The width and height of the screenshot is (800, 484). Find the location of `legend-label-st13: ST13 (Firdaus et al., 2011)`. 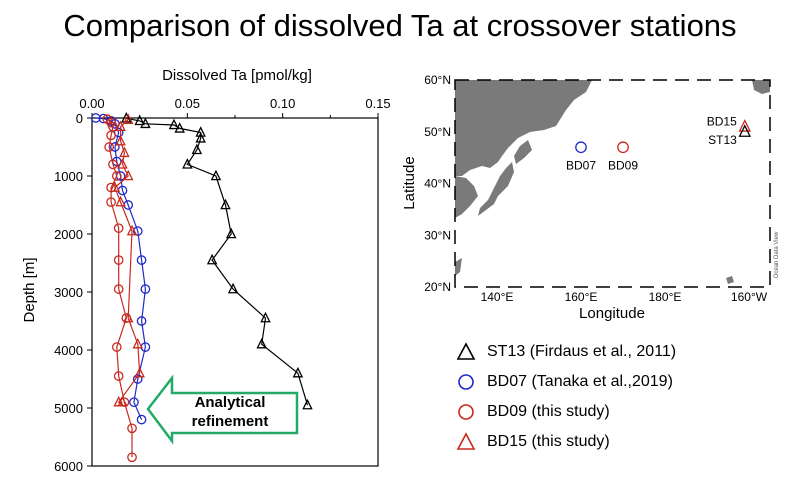

legend-label-st13: ST13 (Firdaus et al., 2011) is located at coordinates (582, 351).